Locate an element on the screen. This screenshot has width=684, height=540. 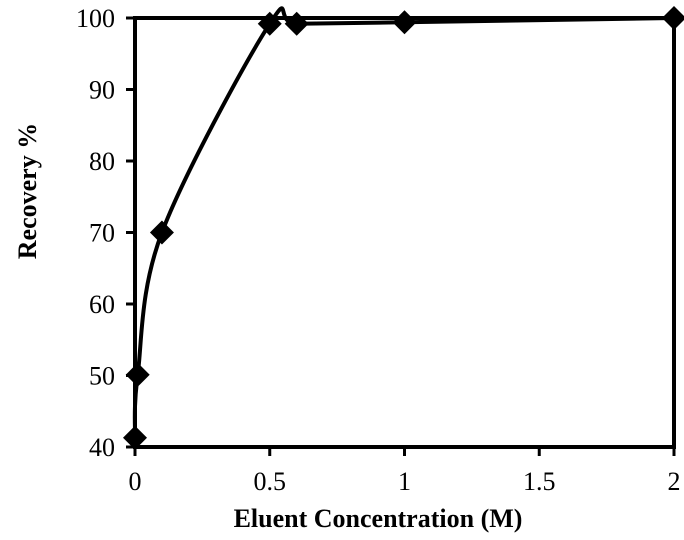
x-tick-label: 1 is located at coordinates (404, 481).